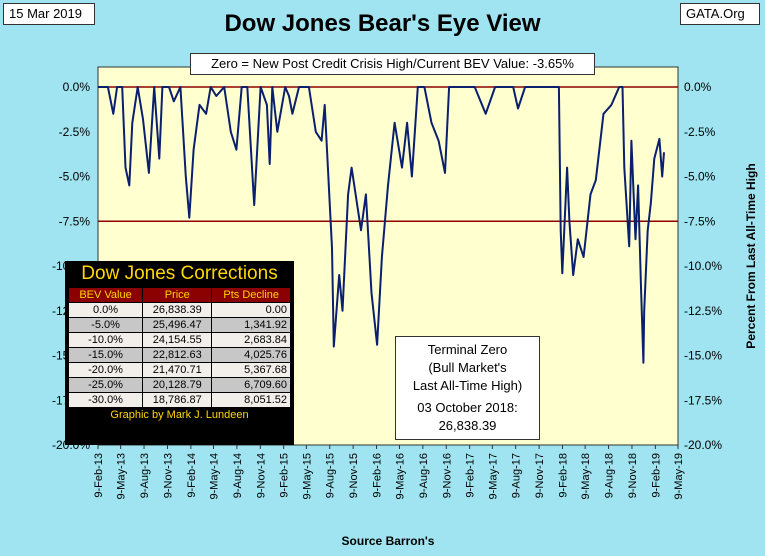 This screenshot has height=556, width=765. Describe the element at coordinates (307, 476) in the screenshot. I see `x-tick-label: 9-May-15` at that location.